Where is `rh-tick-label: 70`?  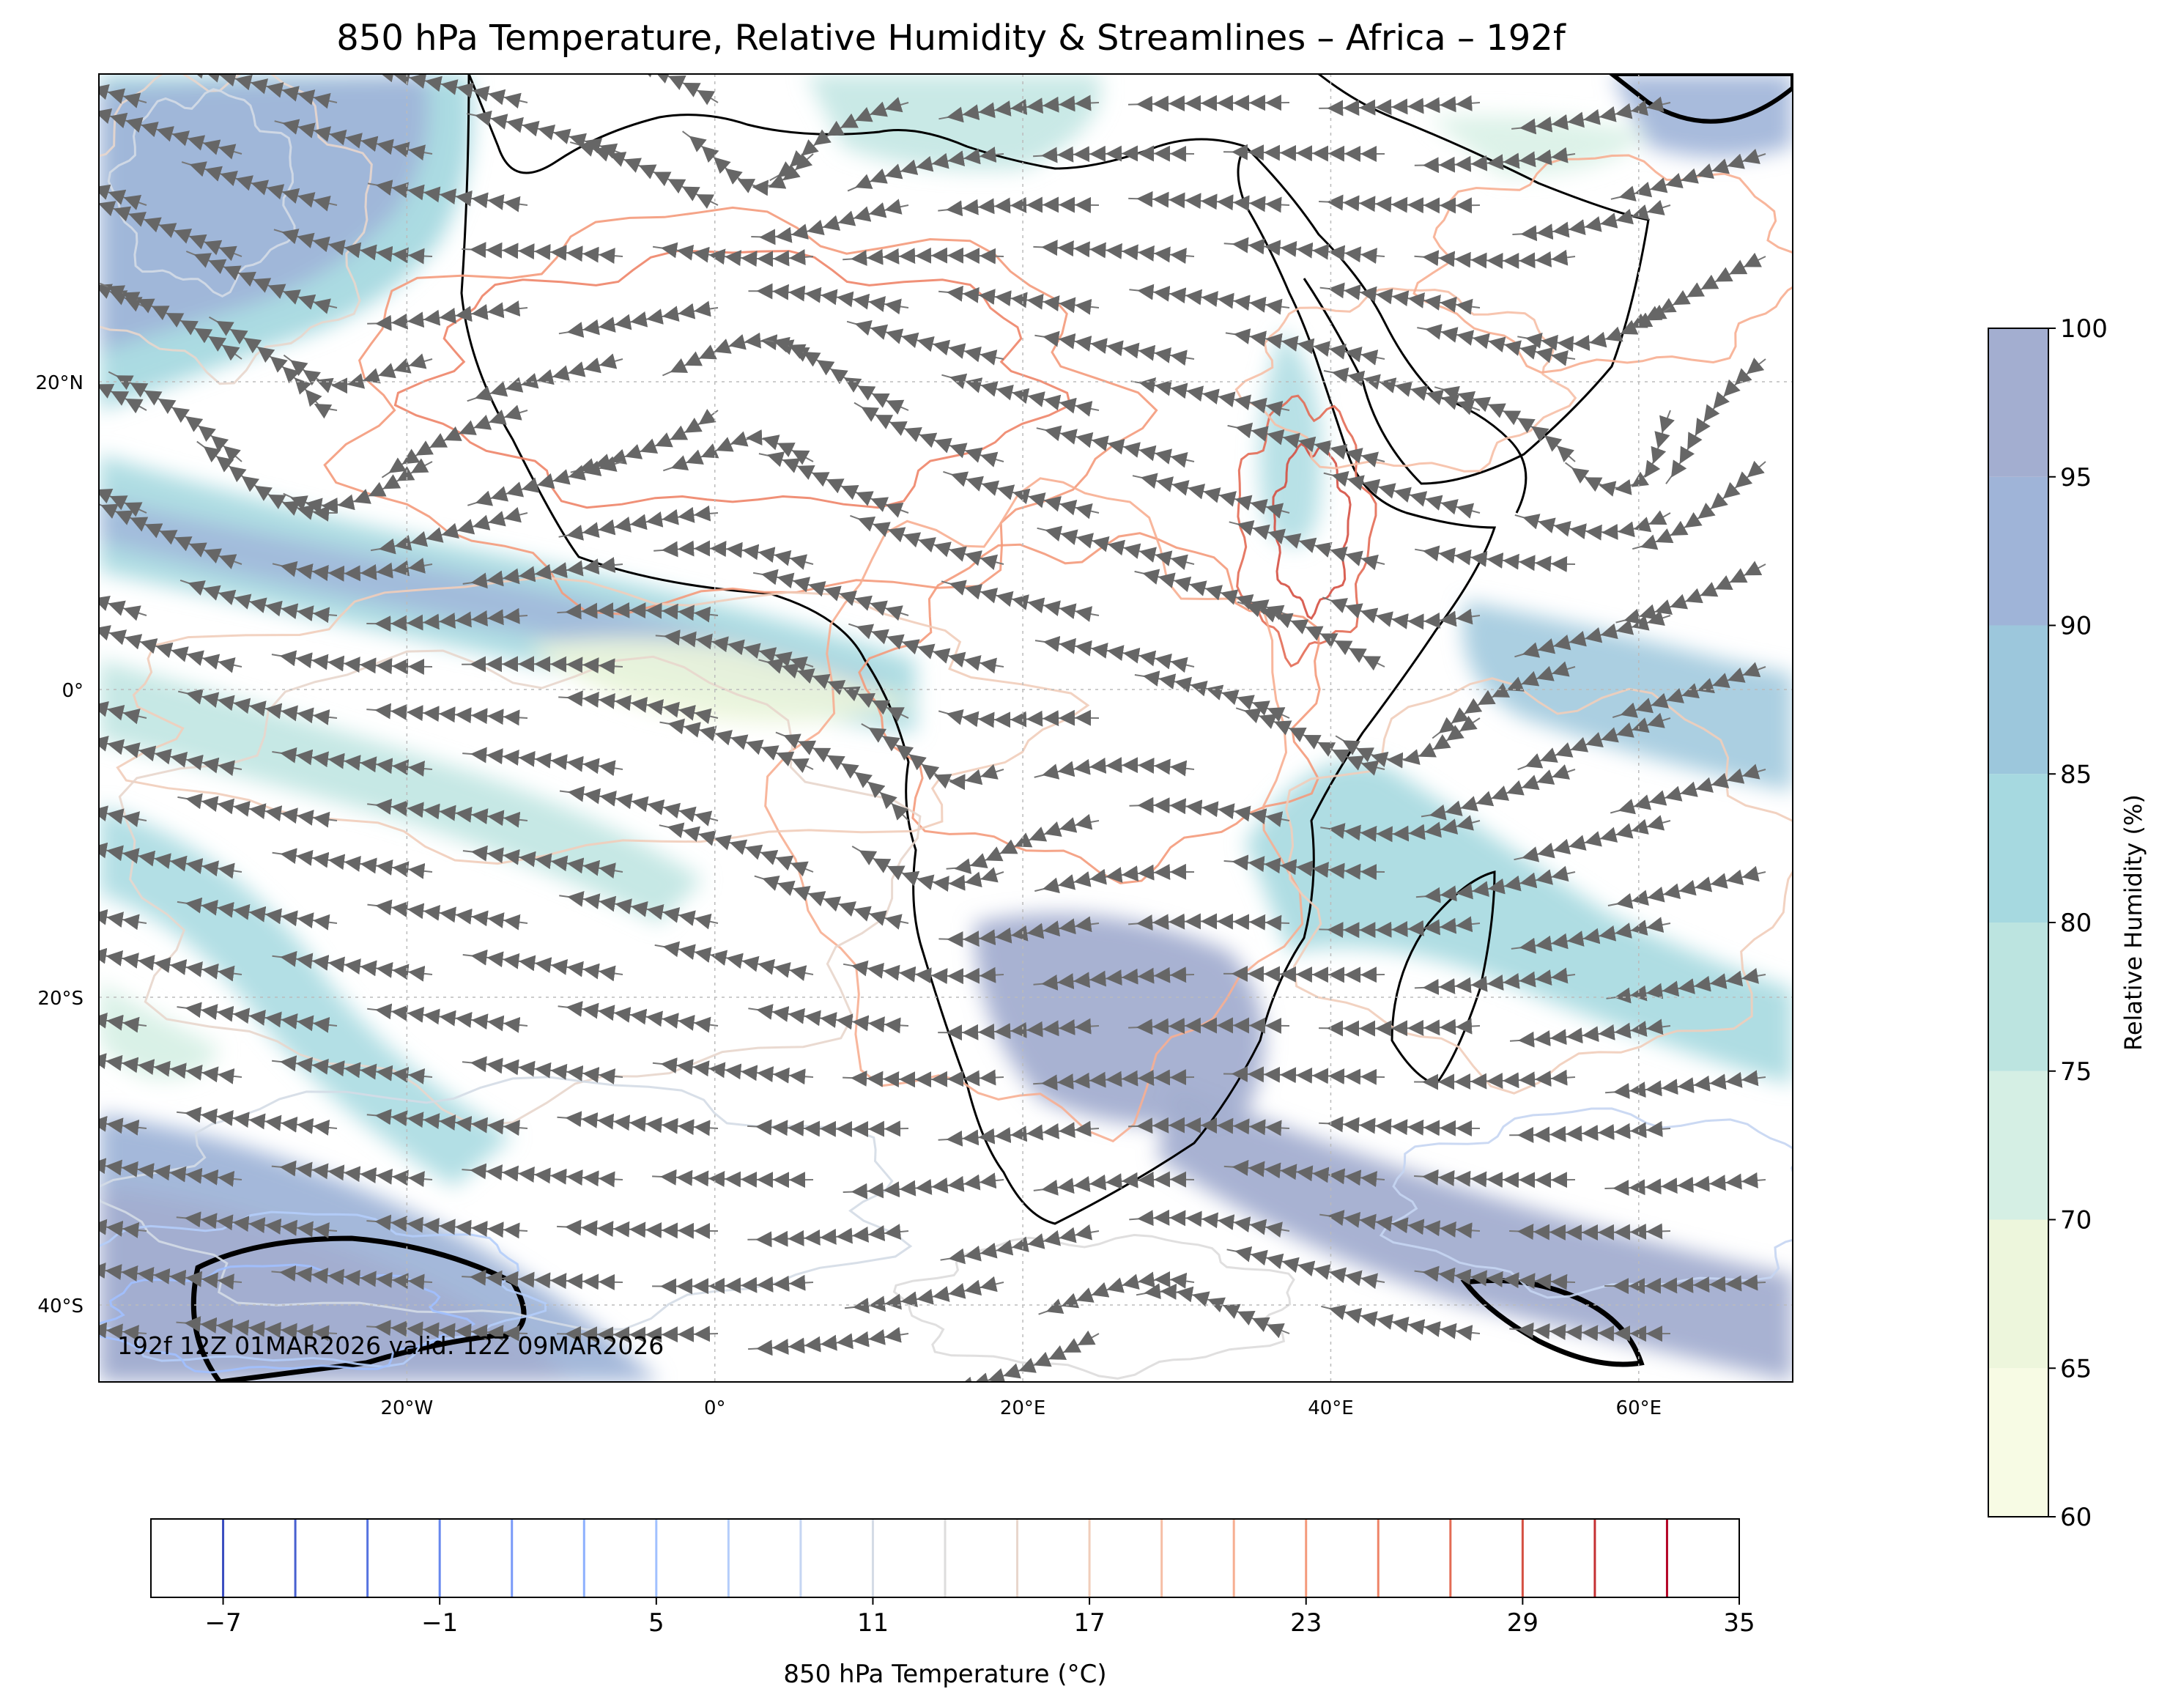
rh-tick-label: 70 is located at coordinates (2076, 1220).